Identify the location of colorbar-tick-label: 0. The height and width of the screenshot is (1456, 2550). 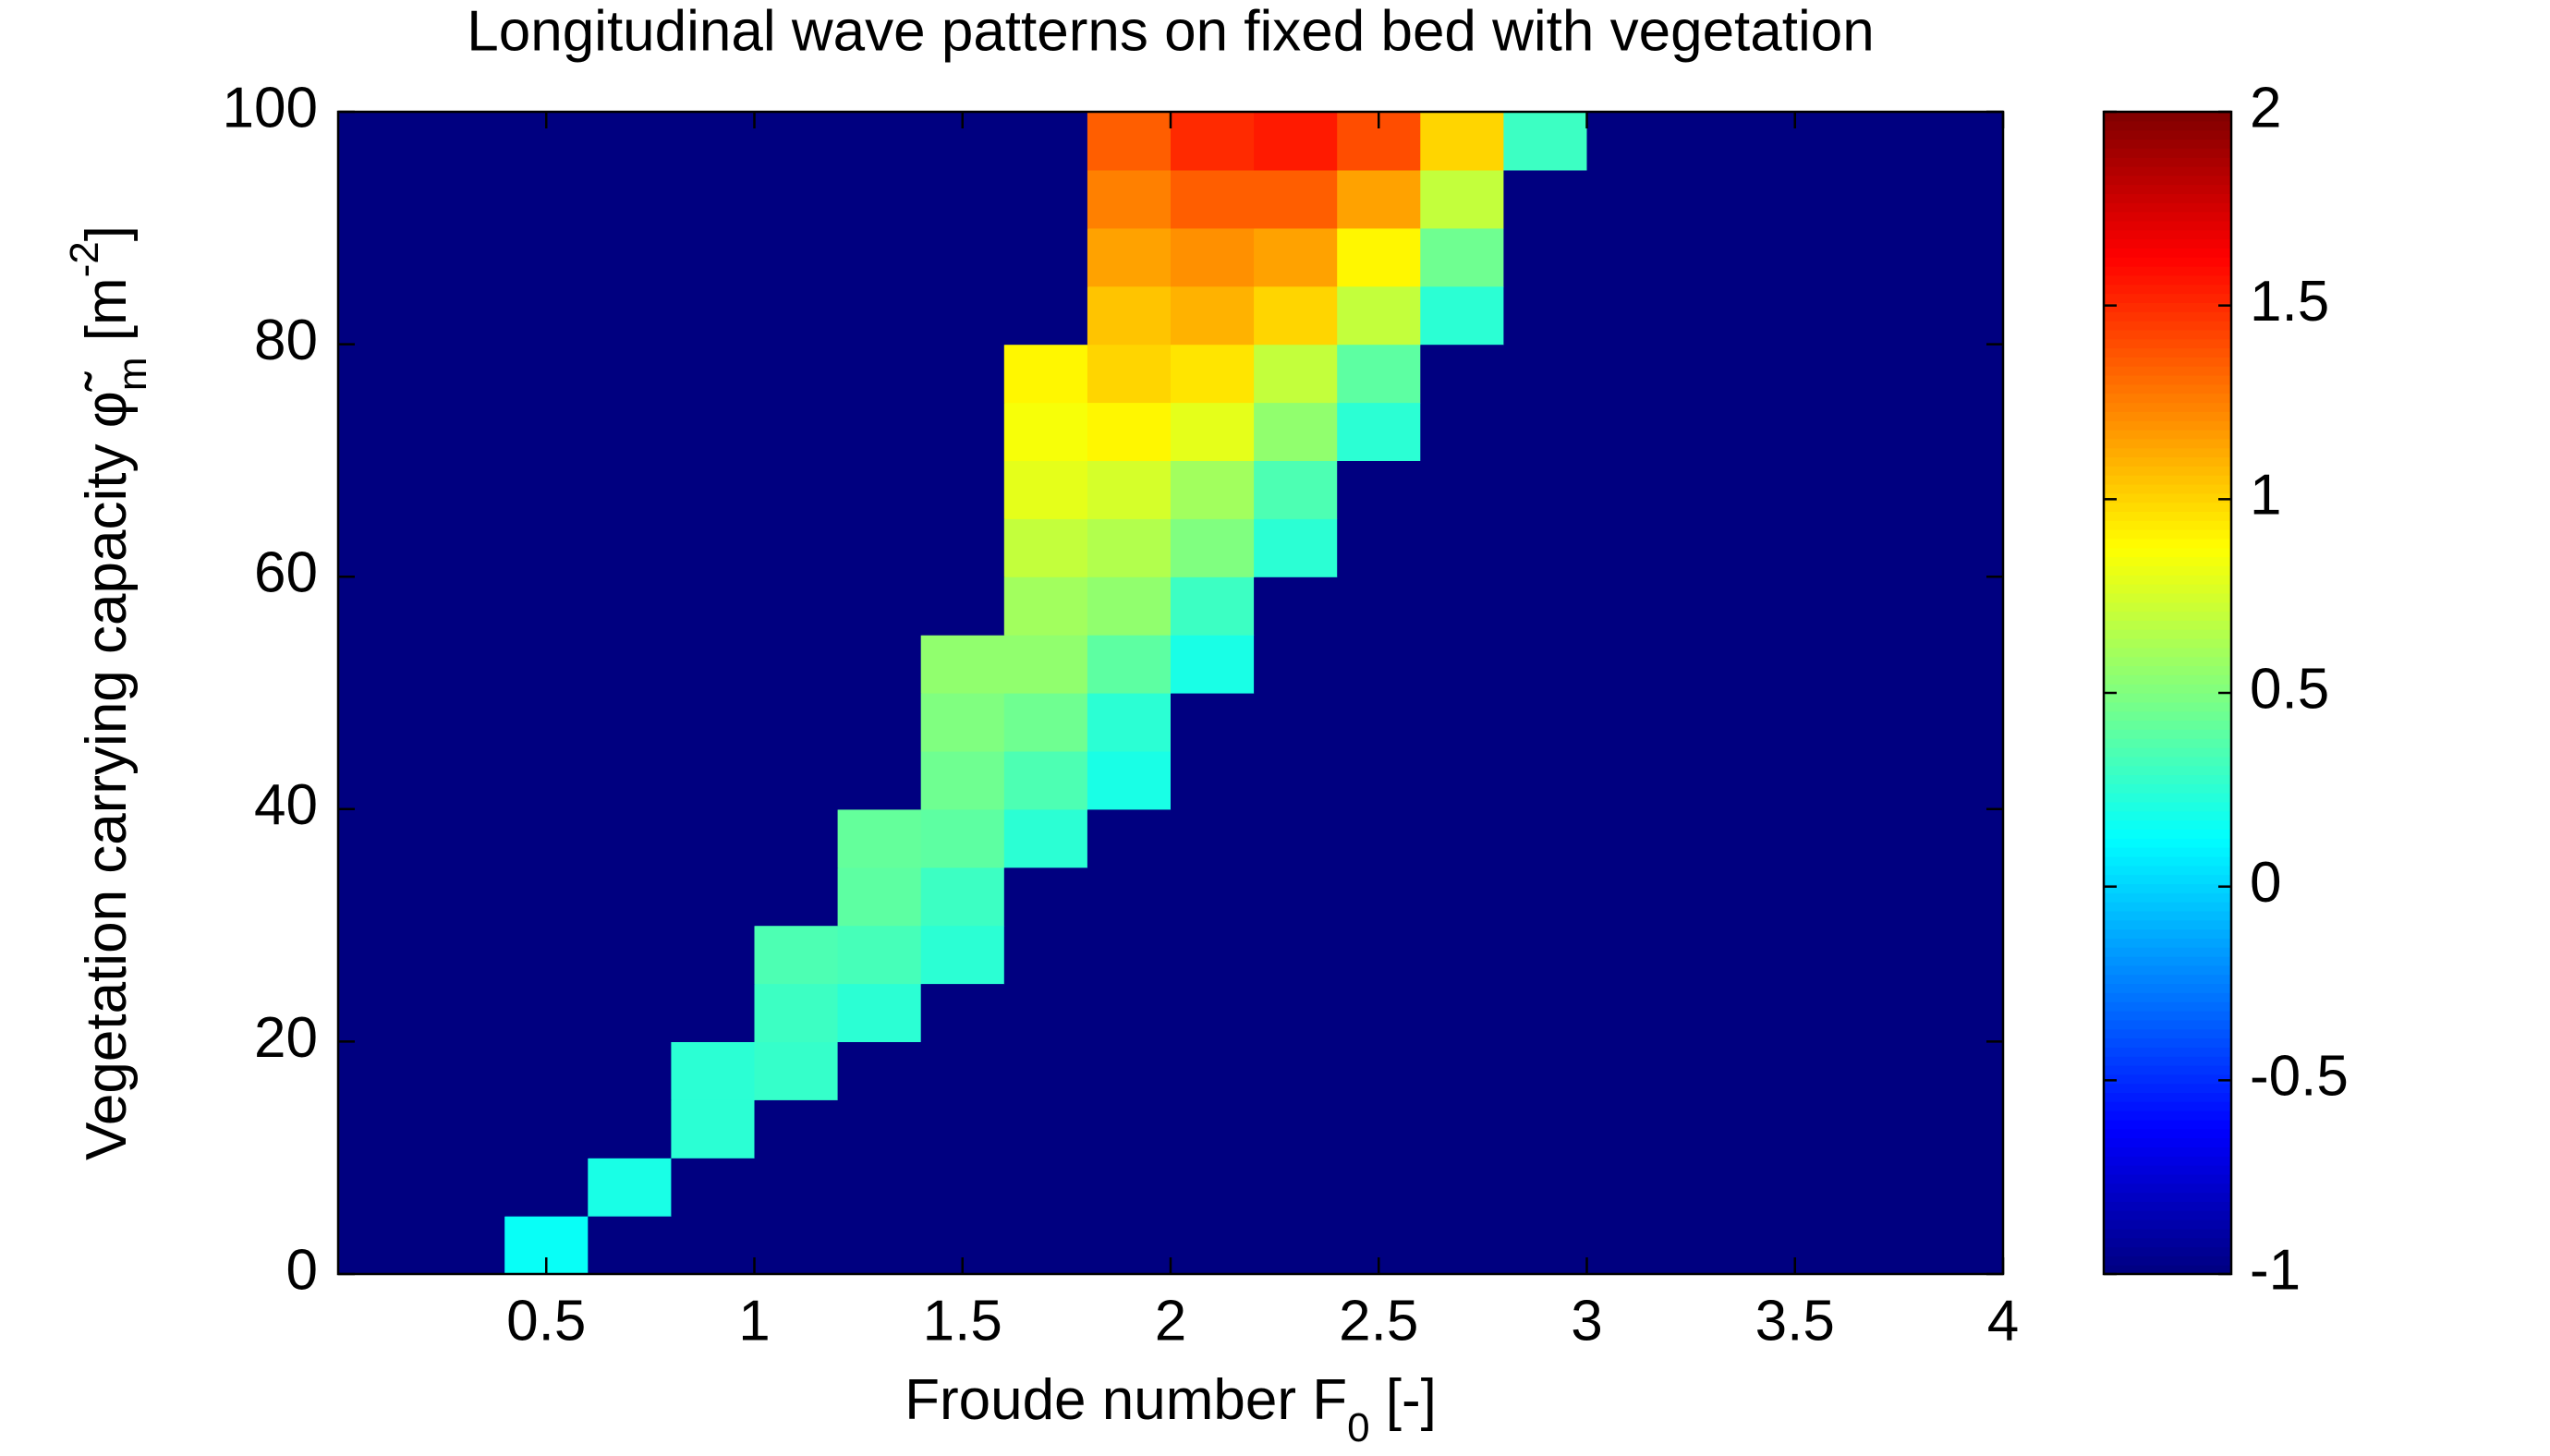
(2265, 883).